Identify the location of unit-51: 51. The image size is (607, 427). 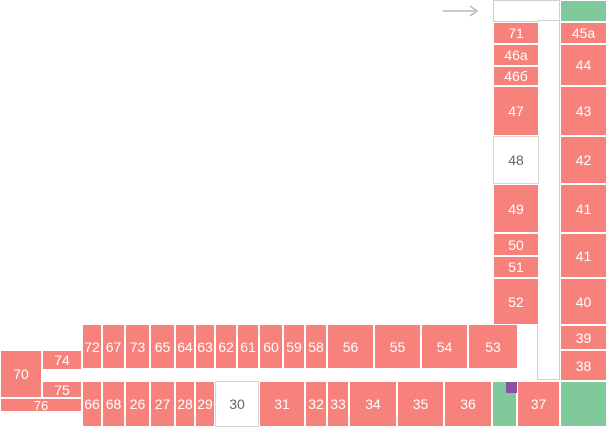
(516, 267).